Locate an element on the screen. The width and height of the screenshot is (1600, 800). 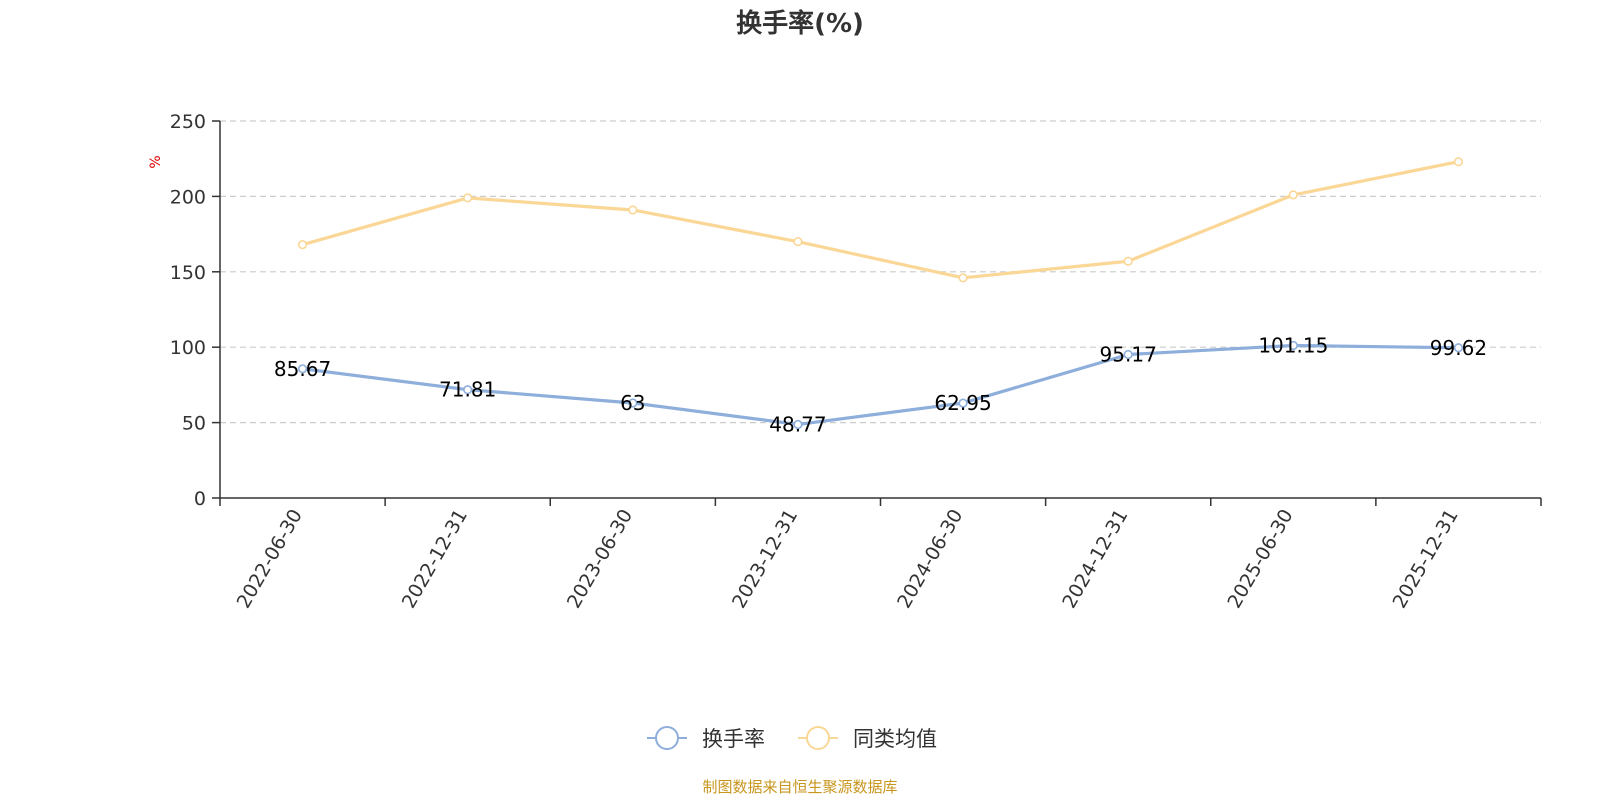
y-tick-label: 0 is located at coordinates (200, 499).